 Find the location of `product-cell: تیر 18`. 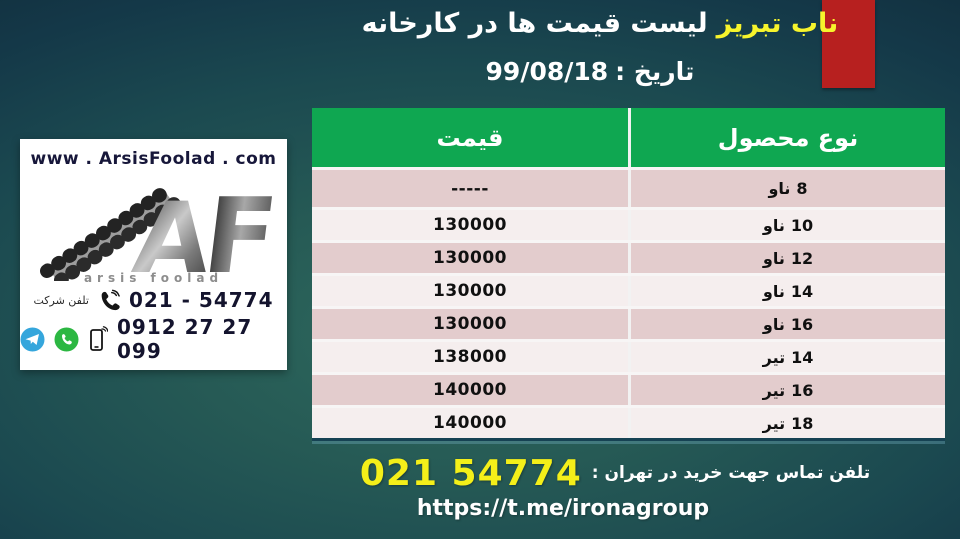

product-cell: تیر 18 is located at coordinates (788, 423).